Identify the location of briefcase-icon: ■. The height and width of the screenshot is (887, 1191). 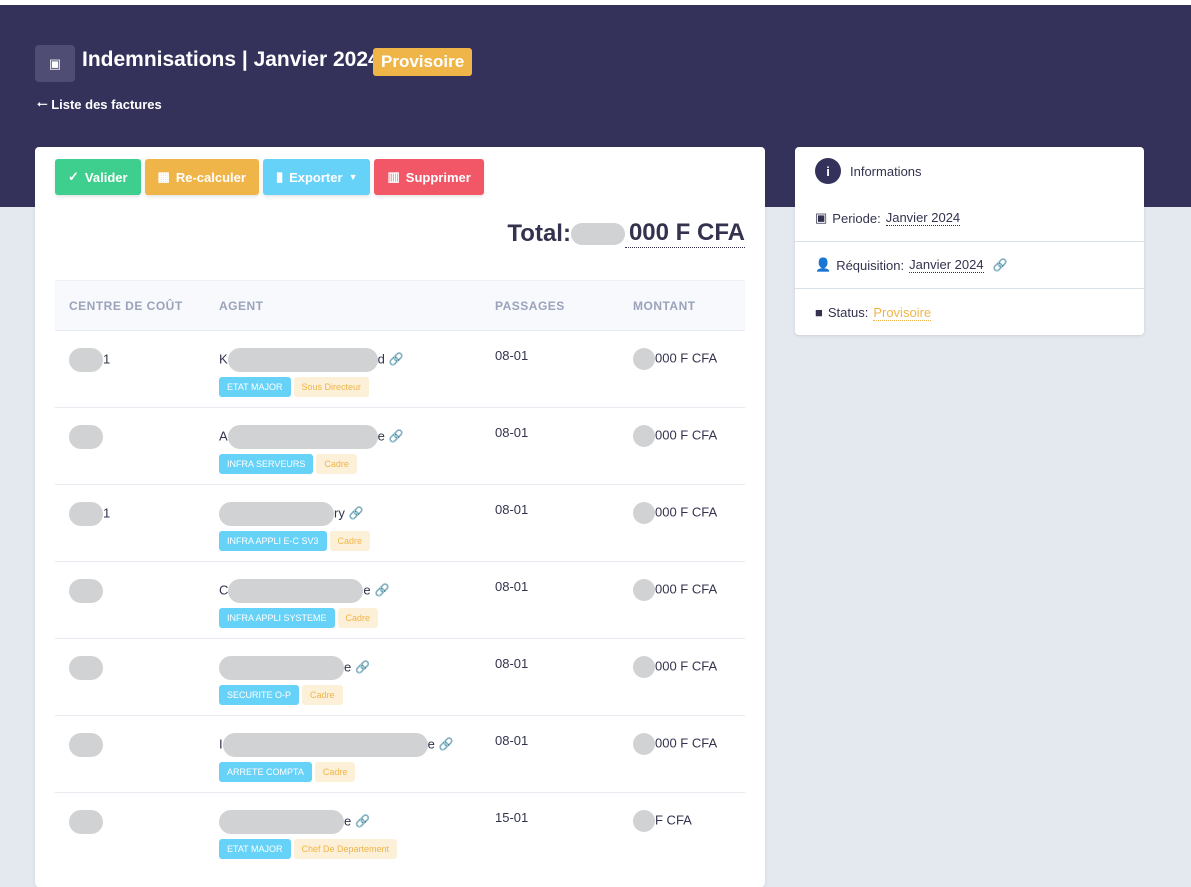
(819, 312).